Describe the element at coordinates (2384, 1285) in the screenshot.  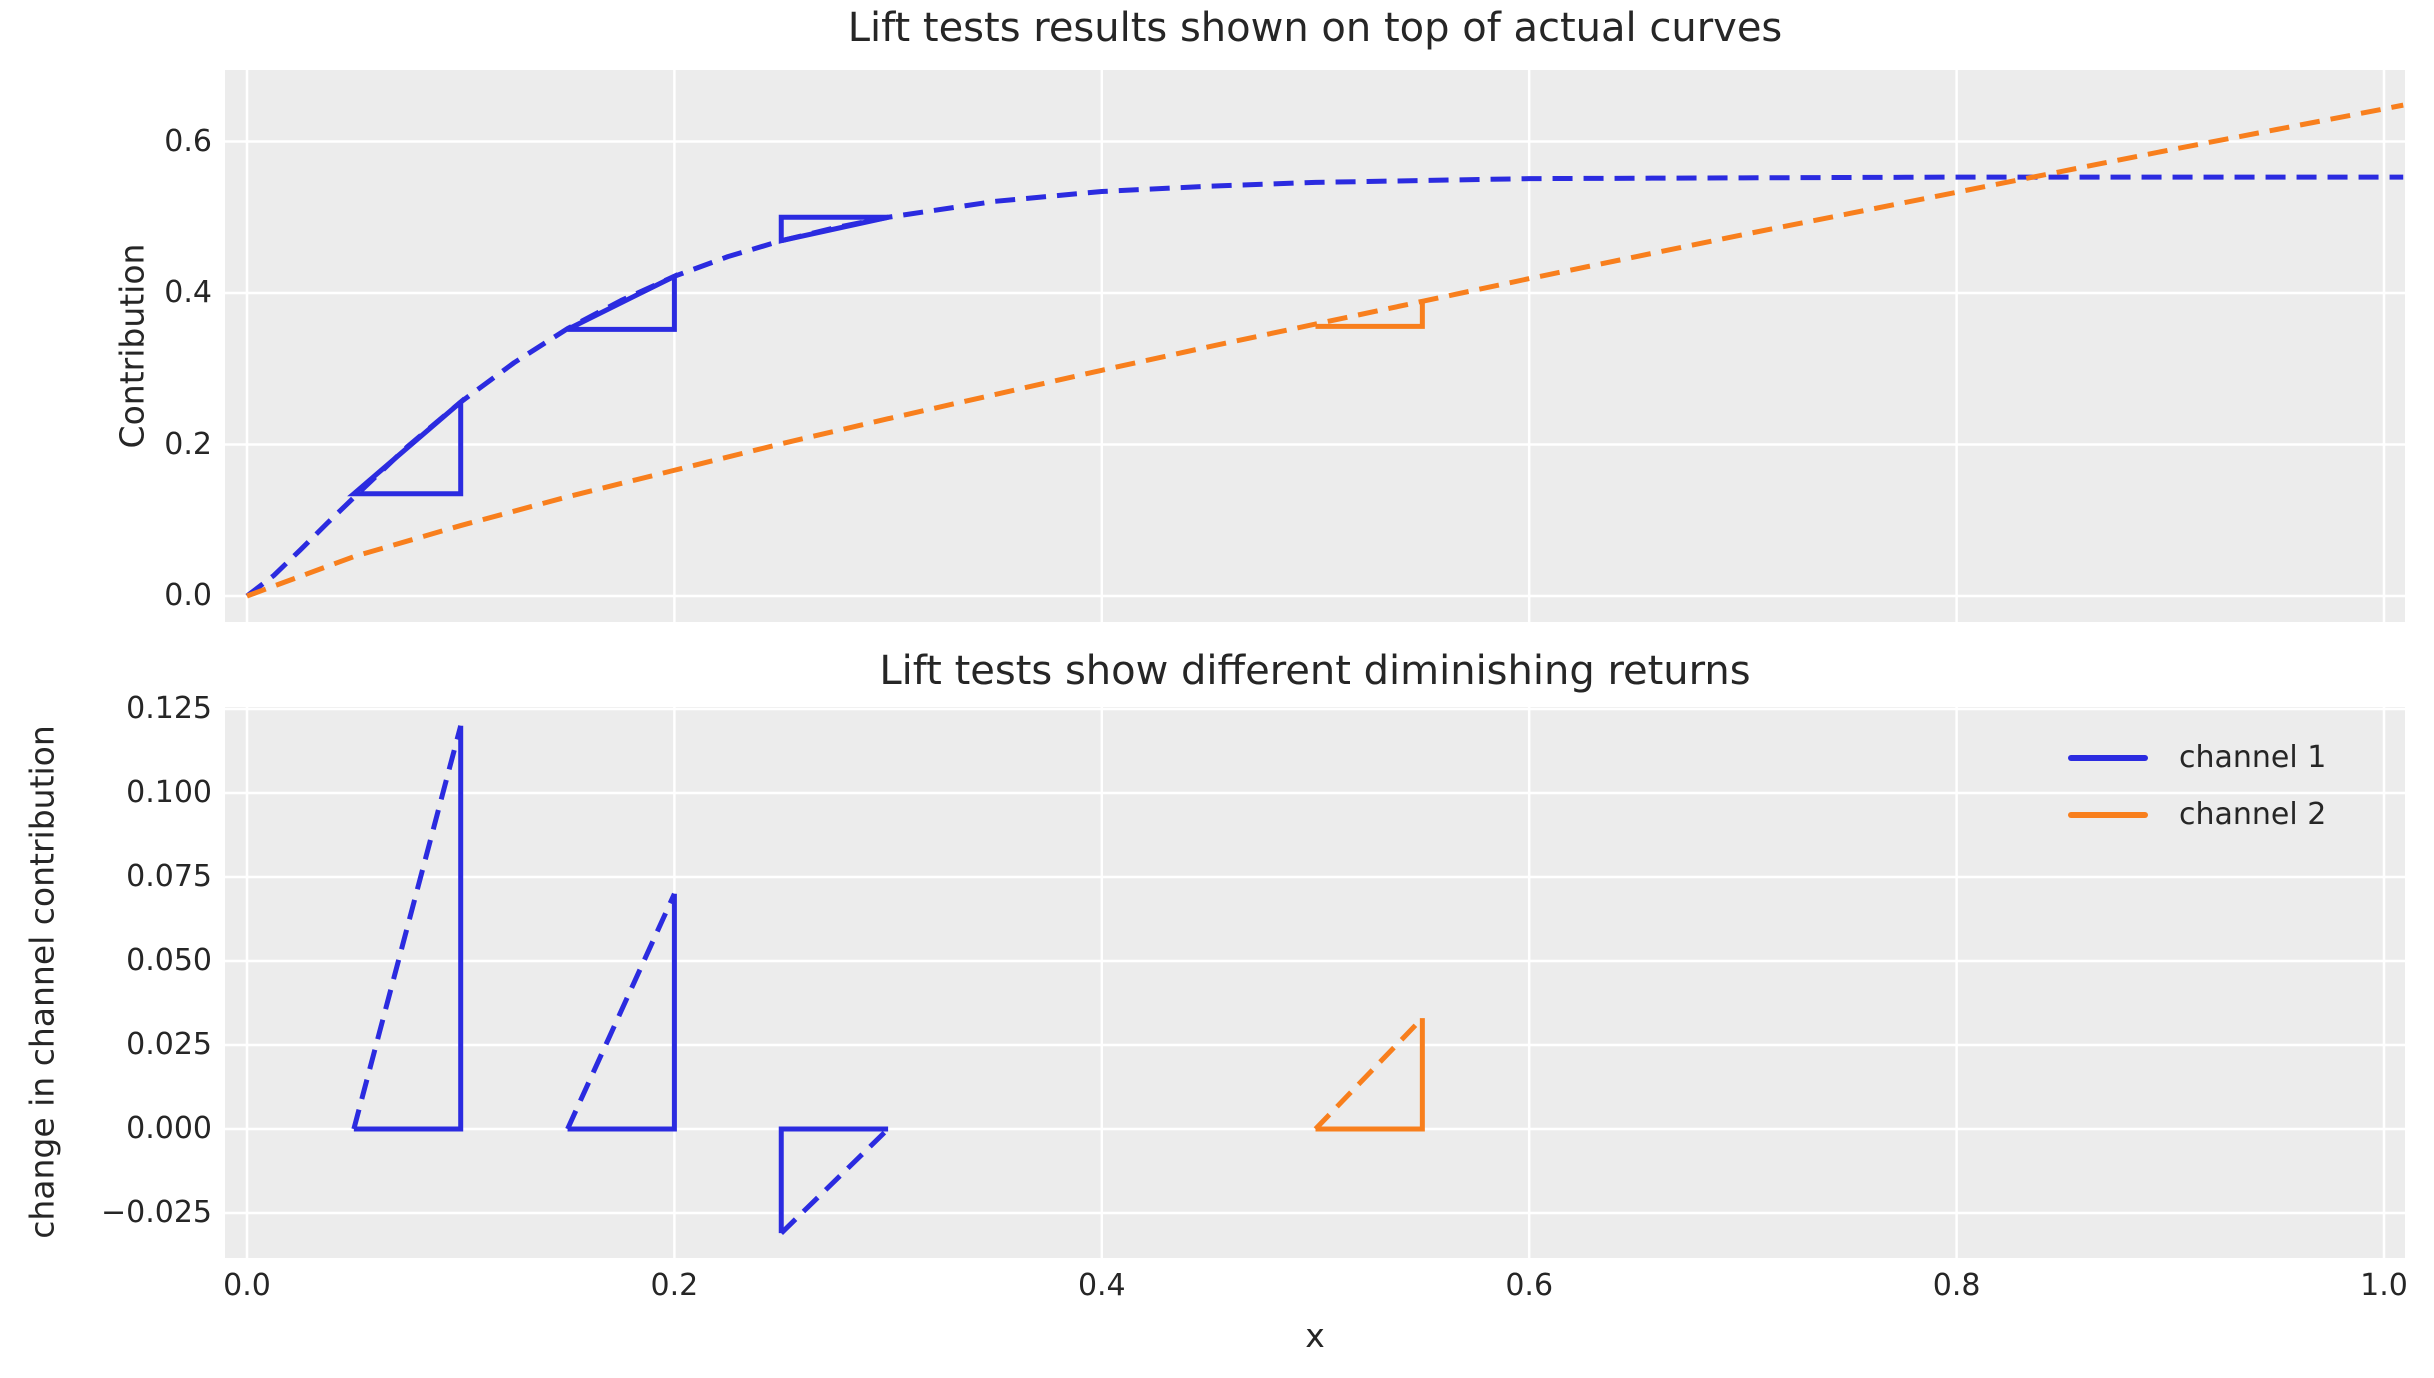
I see `tick-label: 1.0` at that location.